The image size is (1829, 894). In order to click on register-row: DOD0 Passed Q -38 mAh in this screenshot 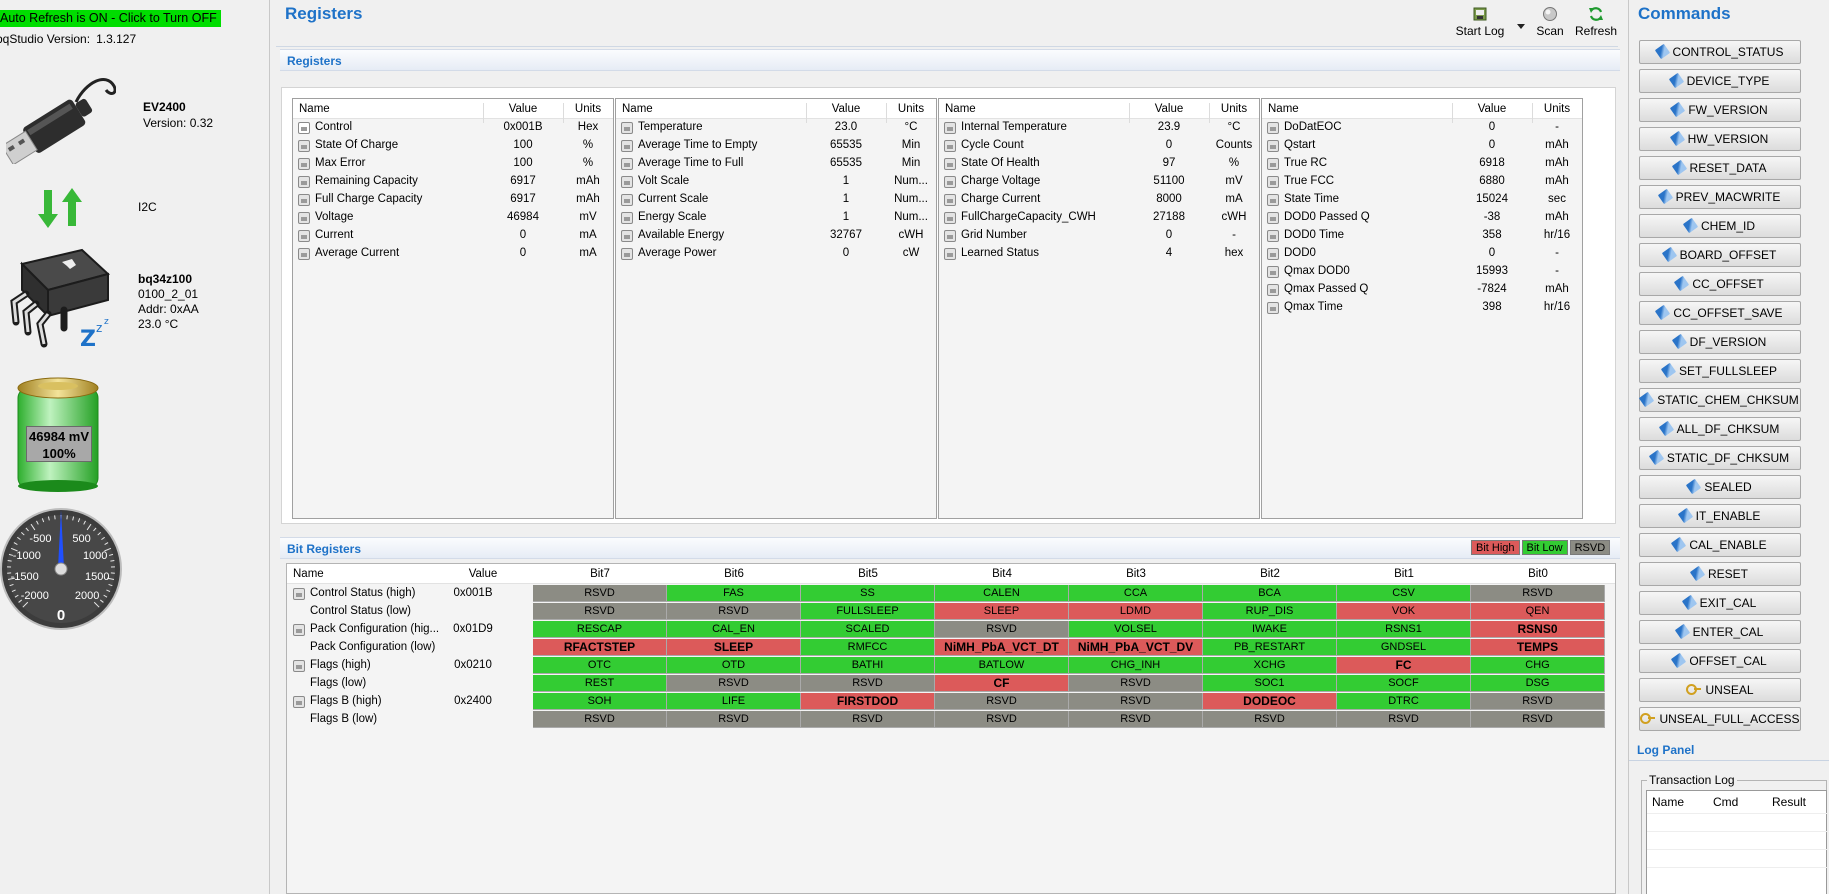, I will do `click(1422, 218)`.